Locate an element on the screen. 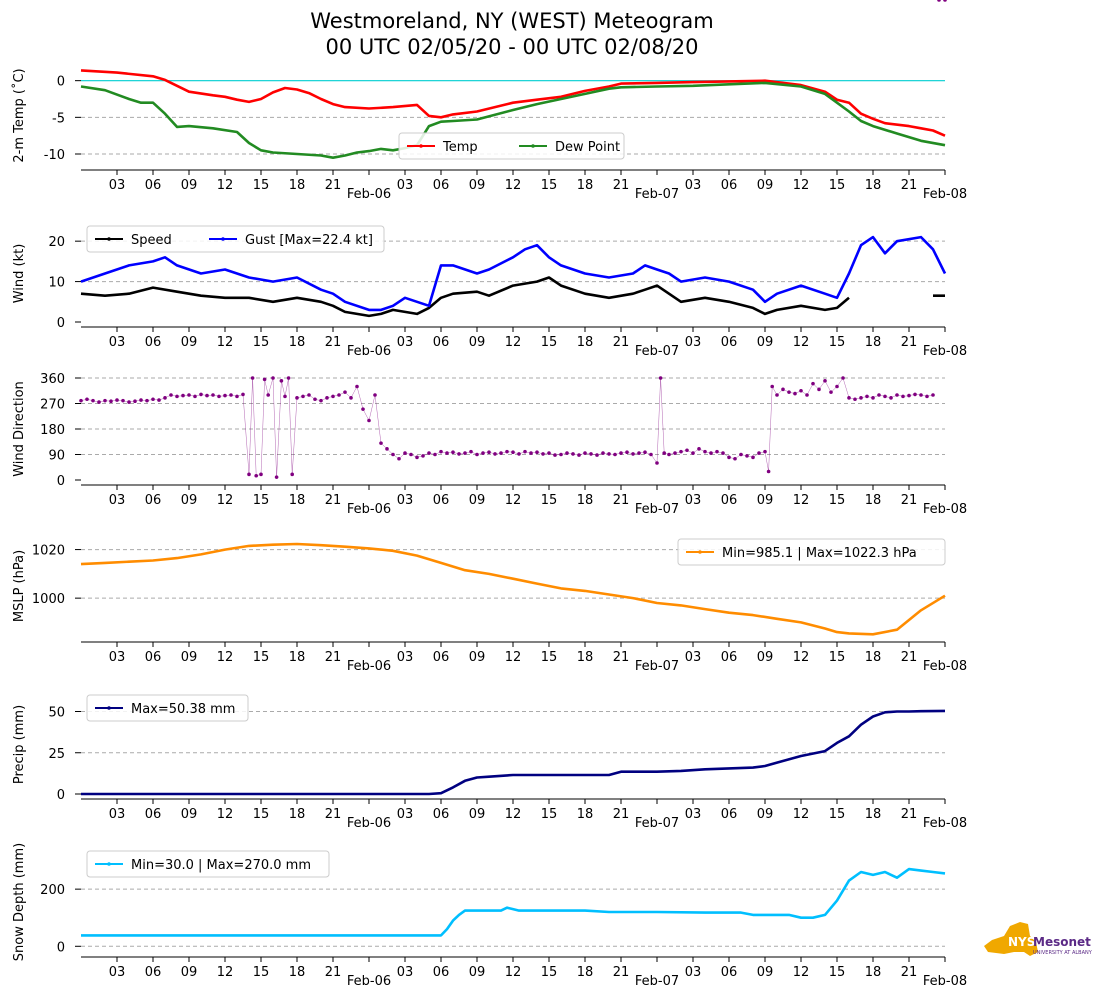 The width and height of the screenshot is (1093, 1001). mslp-x-tick-label: 03 is located at coordinates (693, 657).